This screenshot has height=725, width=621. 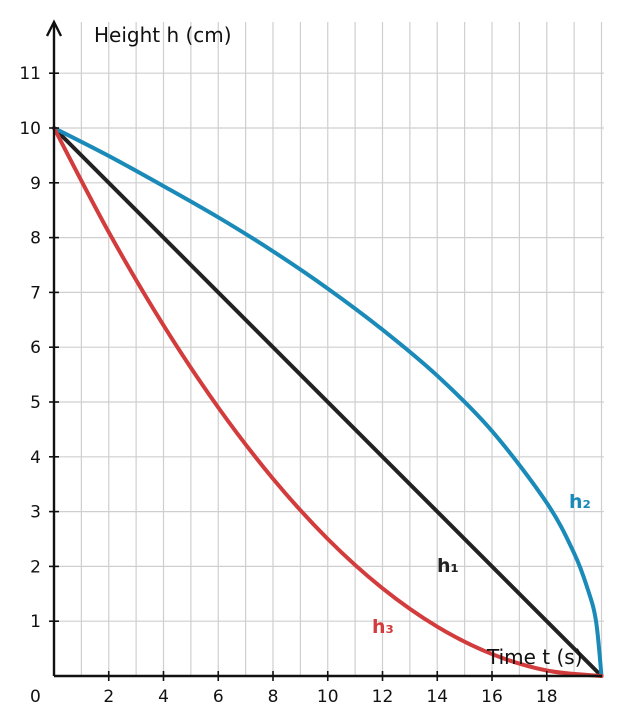 I want to click on x-tick-label: 8, so click(x=273, y=697).